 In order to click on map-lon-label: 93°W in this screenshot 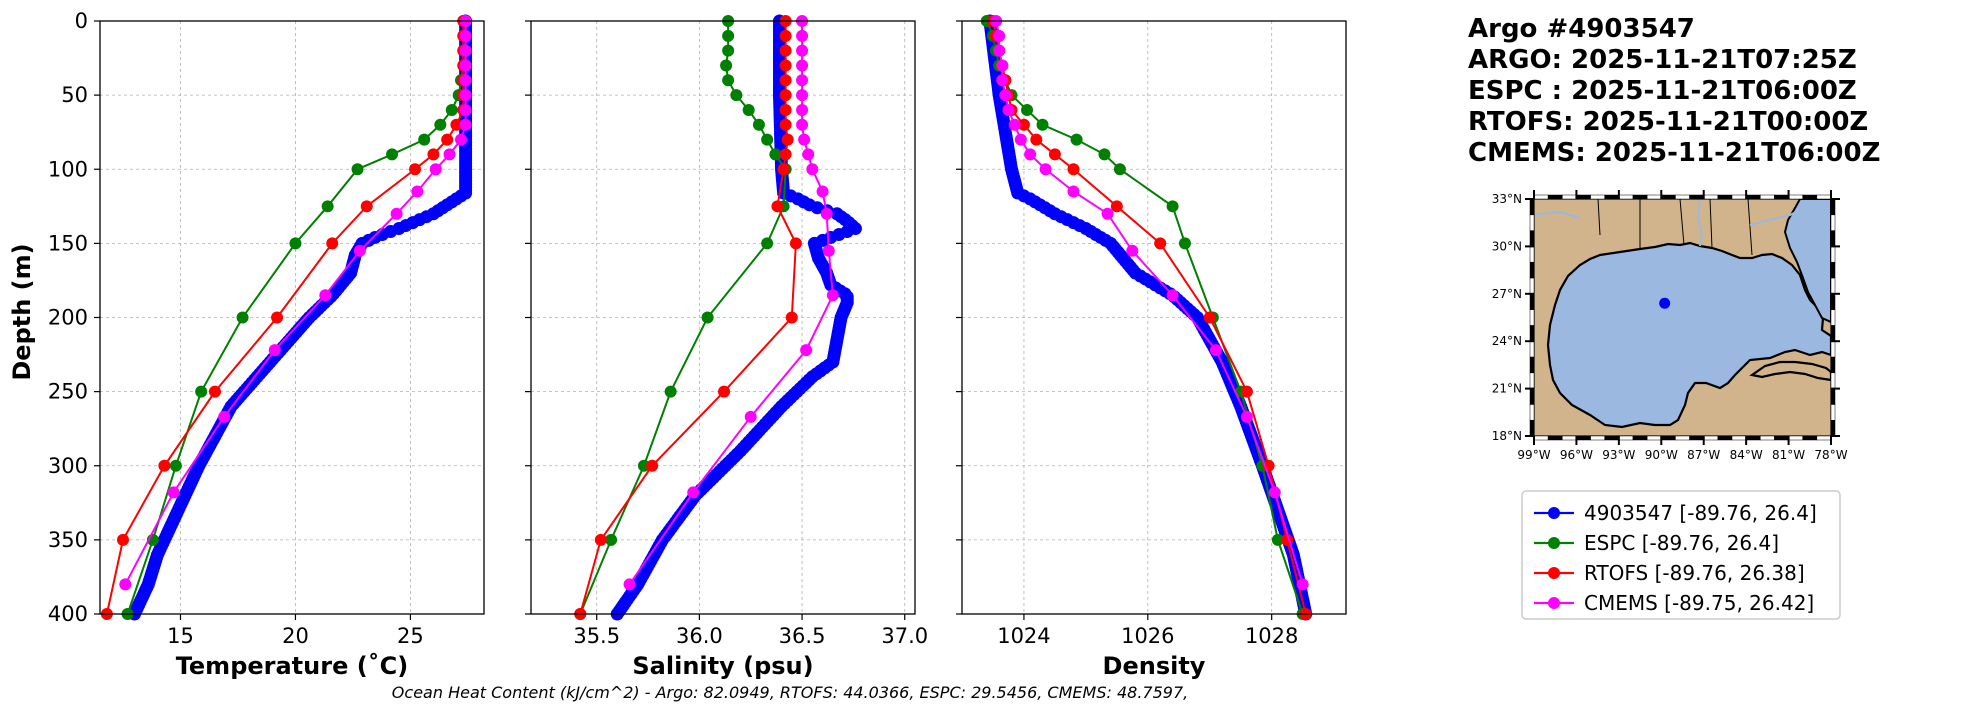, I will do `click(1618, 455)`.